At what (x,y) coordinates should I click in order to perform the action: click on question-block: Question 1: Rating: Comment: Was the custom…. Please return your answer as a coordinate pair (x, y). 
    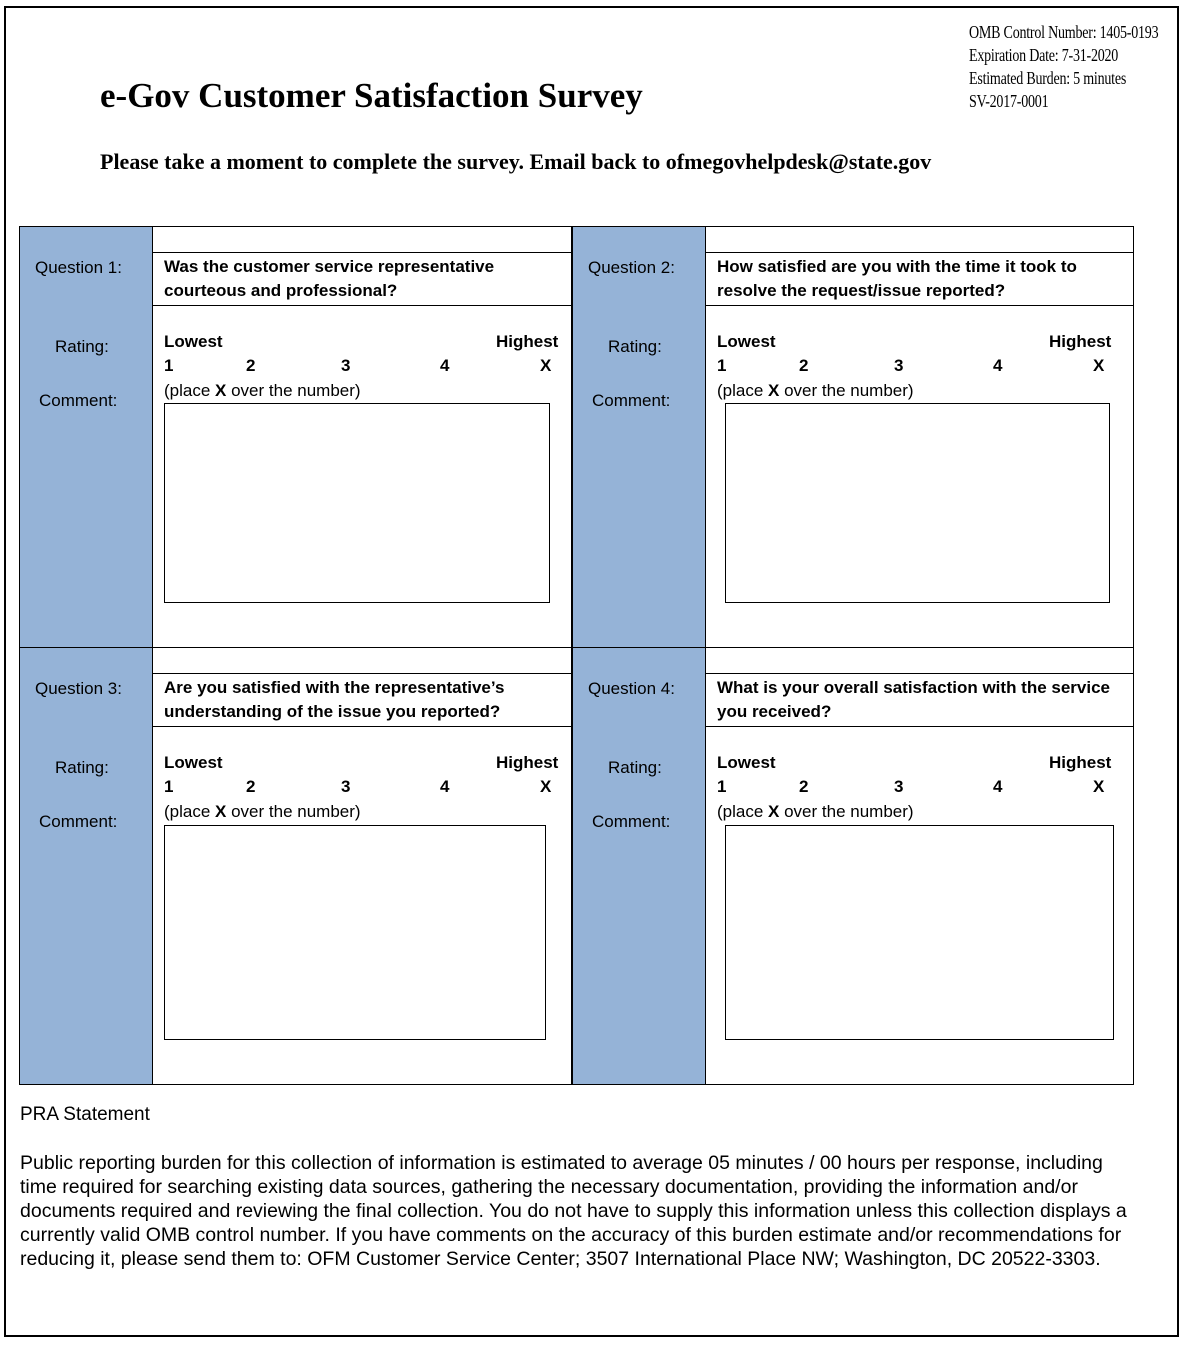
    Looking at the image, I should click on (295, 437).